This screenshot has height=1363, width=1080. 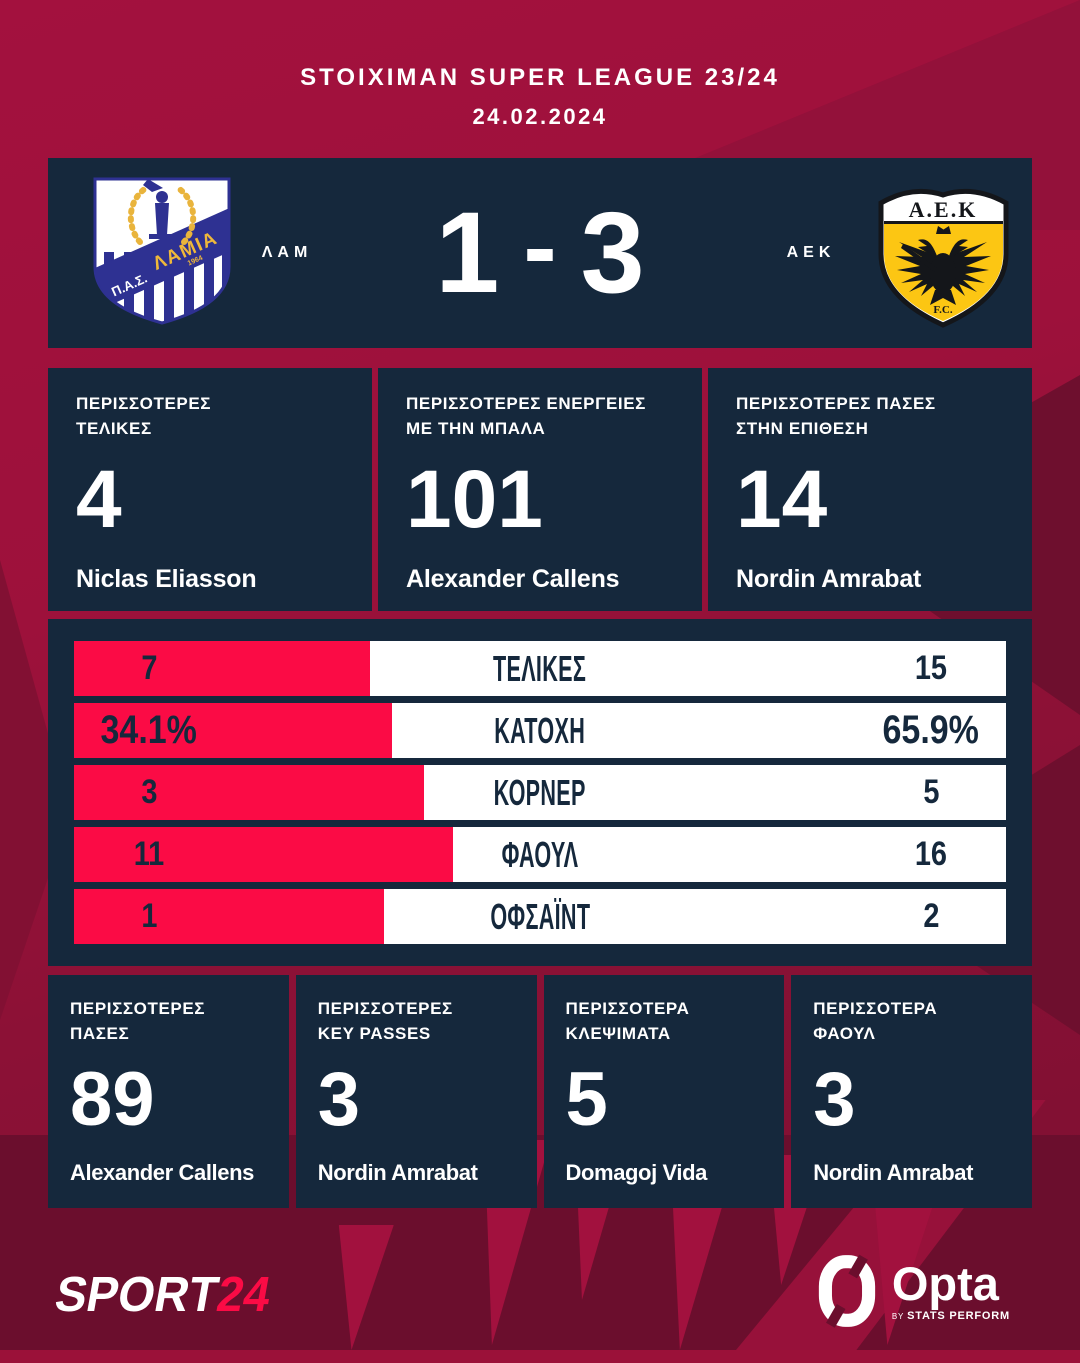 I want to click on stat-card-most-tackles: ΠΕΡΙΣΣΟΤΕΡΑ ΚΛΕΨΙΜΑΤΑ 5 Domagoj Vida, so click(x=664, y=1091).